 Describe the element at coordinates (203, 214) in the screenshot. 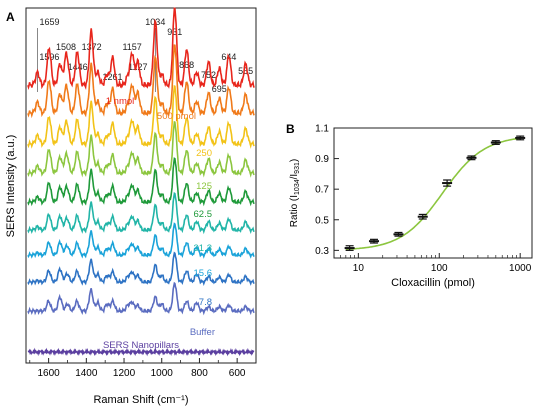

I see `spectrum-label: 62.5` at that location.